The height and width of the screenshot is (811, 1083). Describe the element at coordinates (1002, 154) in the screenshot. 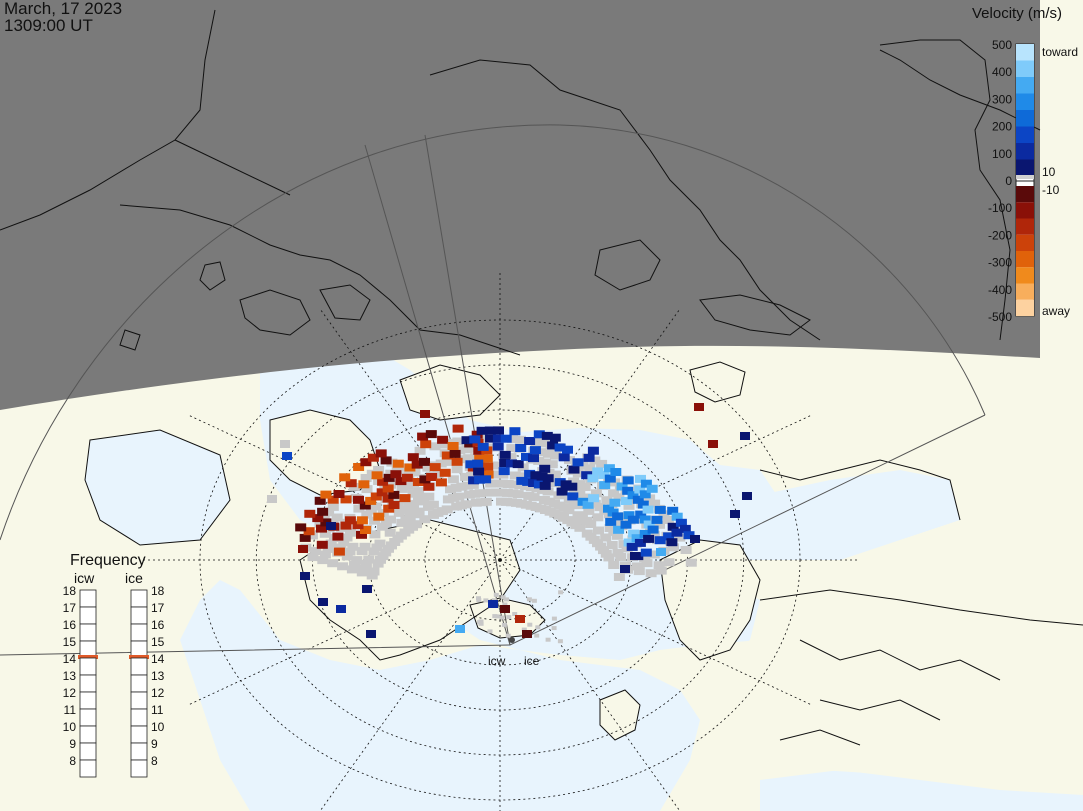

I see `colorbar-tick-label: 100` at that location.